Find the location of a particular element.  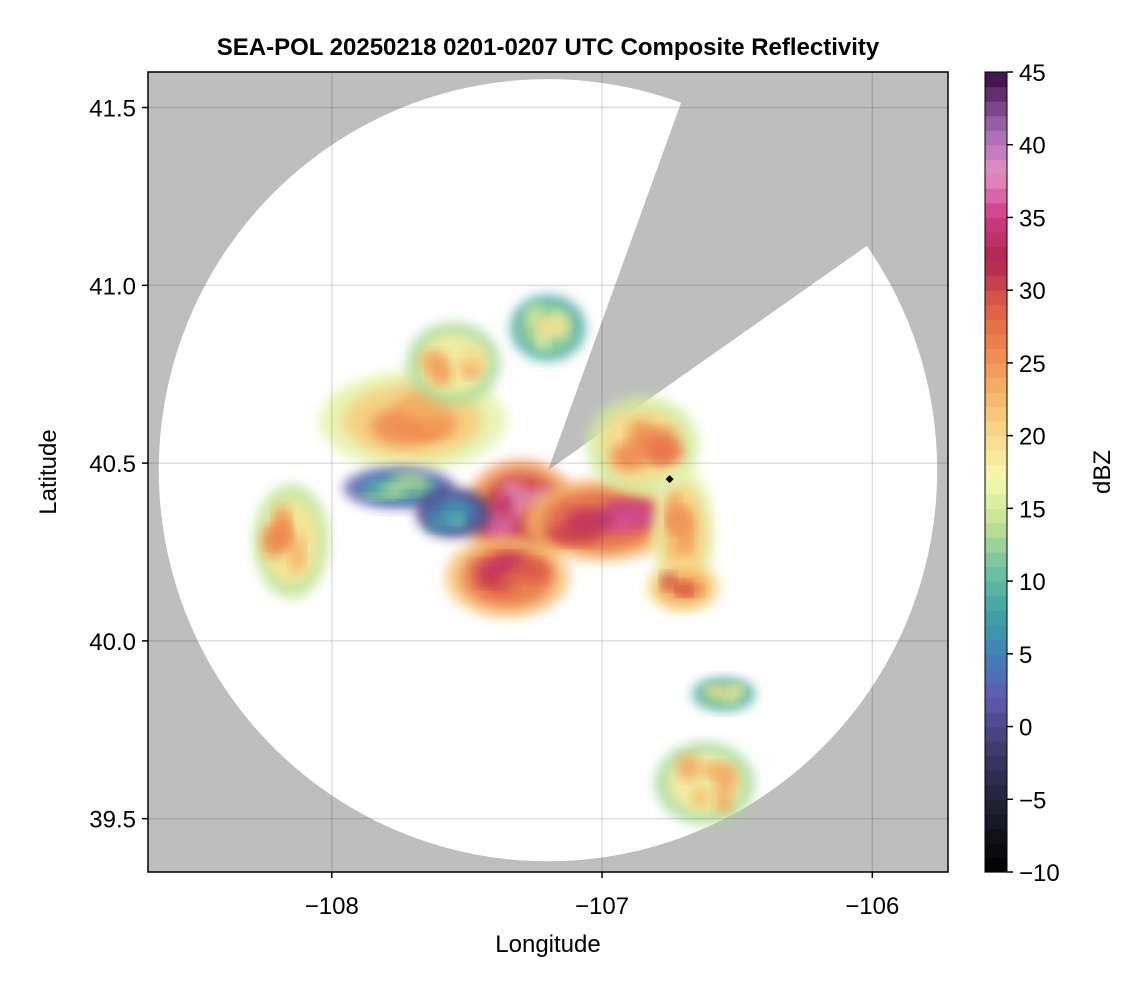

y-tick-label: 40.0 is located at coordinates (112, 642).